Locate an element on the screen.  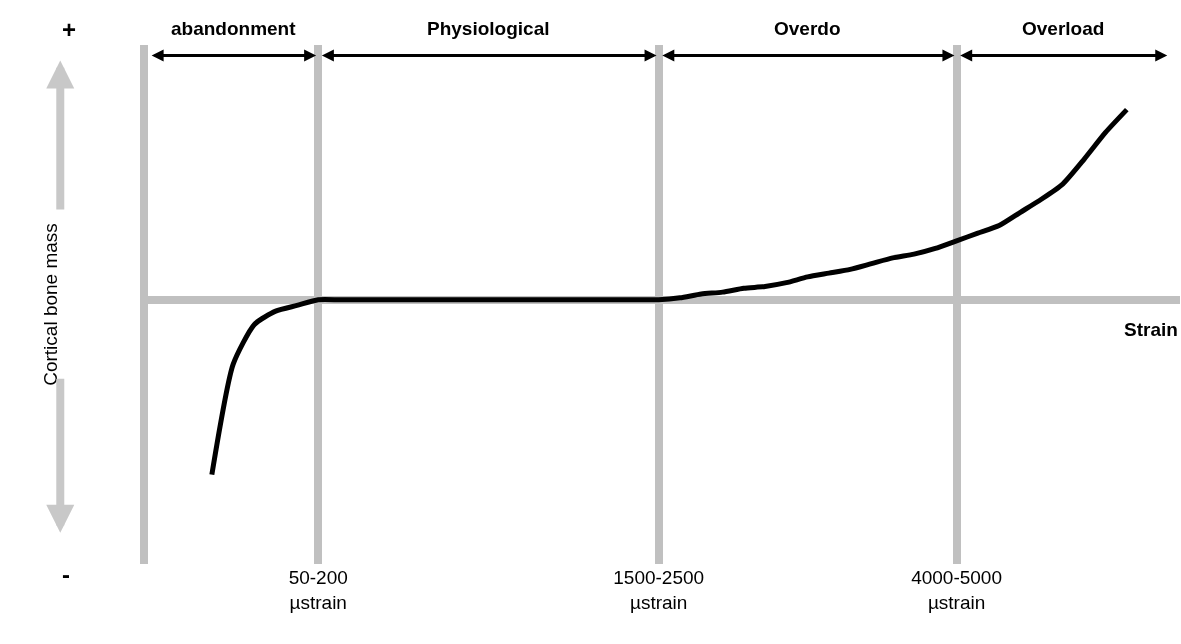
x-tick-label: 4000-5000 µstrain is located at coordinates (957, 590).